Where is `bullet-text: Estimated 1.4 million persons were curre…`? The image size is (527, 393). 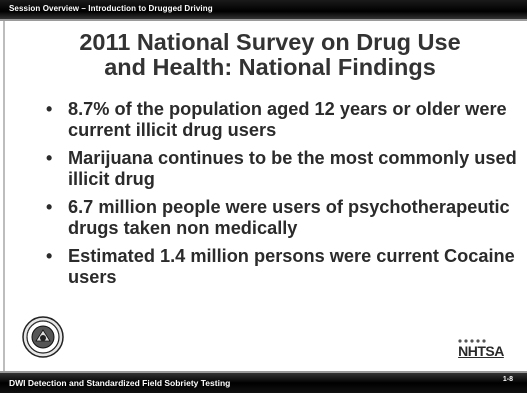
bullet-text: Estimated 1.4 million persons were curre… is located at coordinates (291, 266).